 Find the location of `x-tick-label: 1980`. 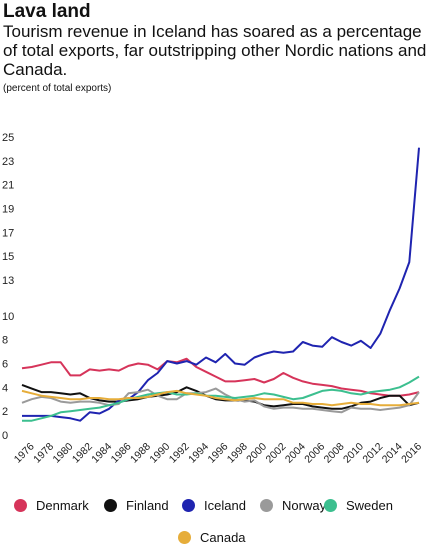

x-tick-label: 1980 is located at coordinates (63, 453).